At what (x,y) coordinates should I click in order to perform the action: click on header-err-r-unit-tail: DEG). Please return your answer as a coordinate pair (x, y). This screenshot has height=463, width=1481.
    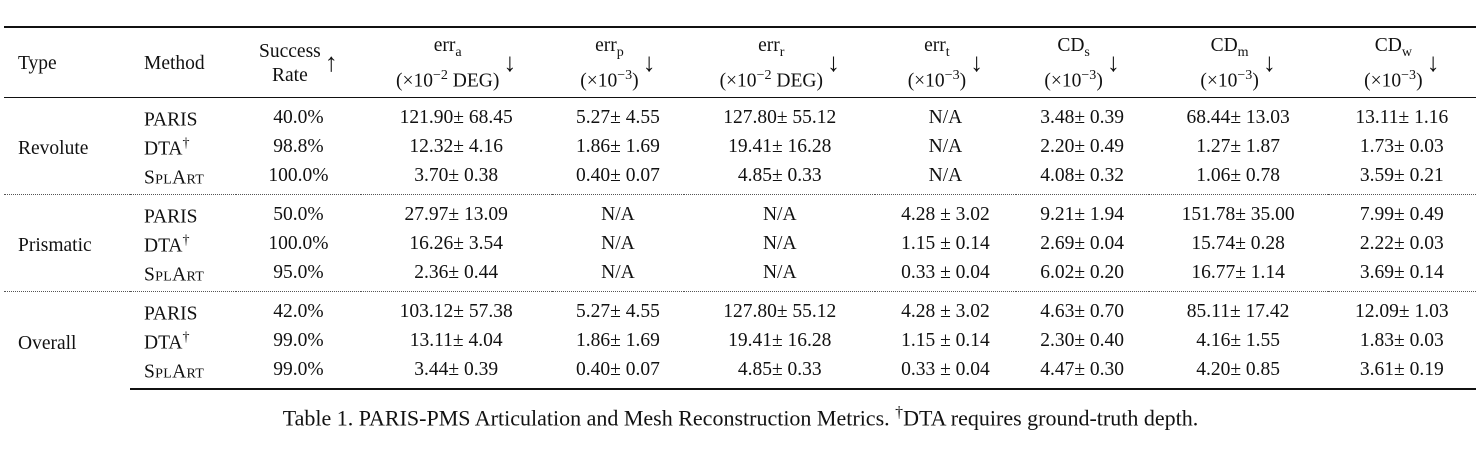
    Looking at the image, I should click on (797, 81).